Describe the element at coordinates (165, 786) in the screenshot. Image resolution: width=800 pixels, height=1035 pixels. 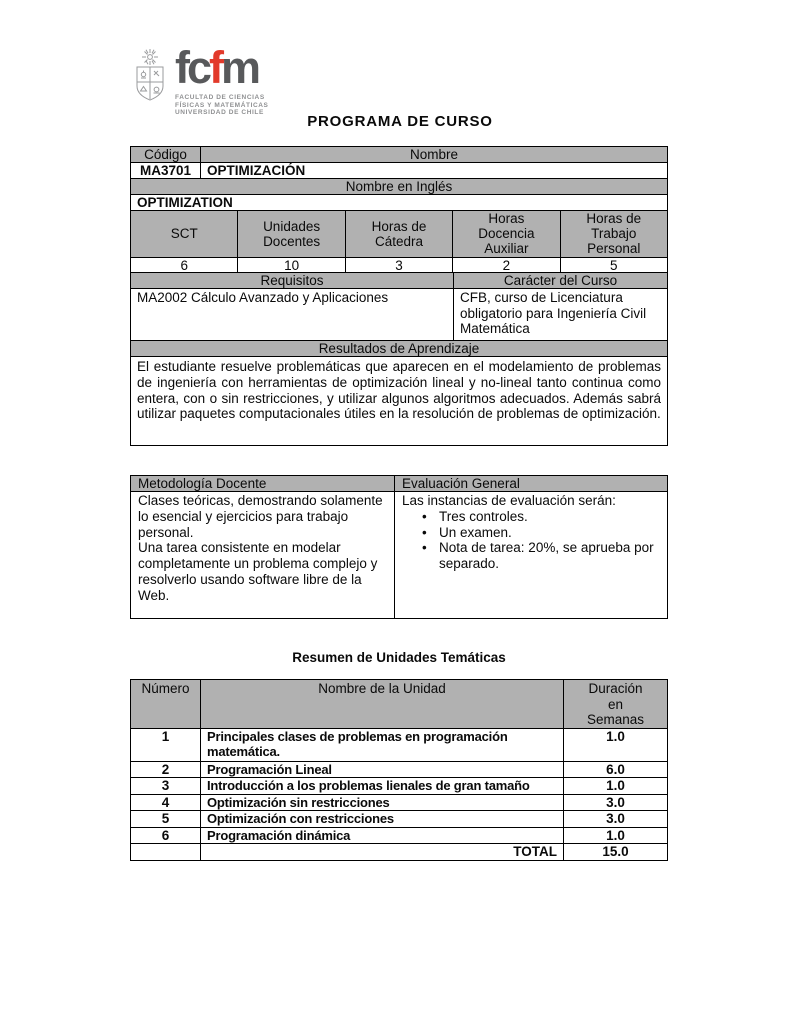
I see `unit-number-cell: 3` at that location.